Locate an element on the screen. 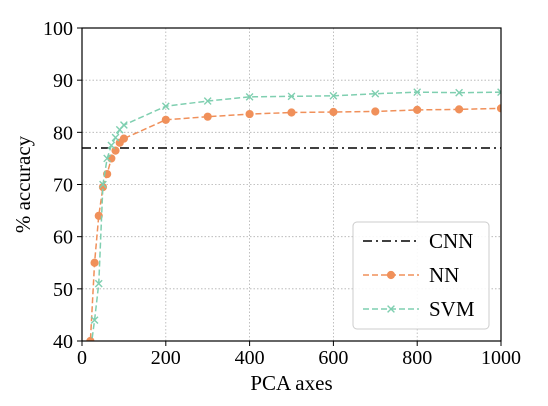 This screenshot has height=406, width=548. y-tick-label: 100 is located at coordinates (58, 29).